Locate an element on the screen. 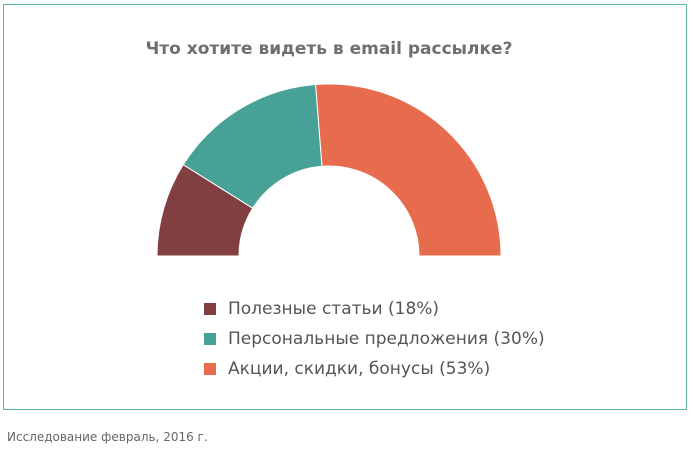 The height and width of the screenshot is (469, 693). legend-item-personal-offers: Персональные предложения (30%) is located at coordinates (374, 339).